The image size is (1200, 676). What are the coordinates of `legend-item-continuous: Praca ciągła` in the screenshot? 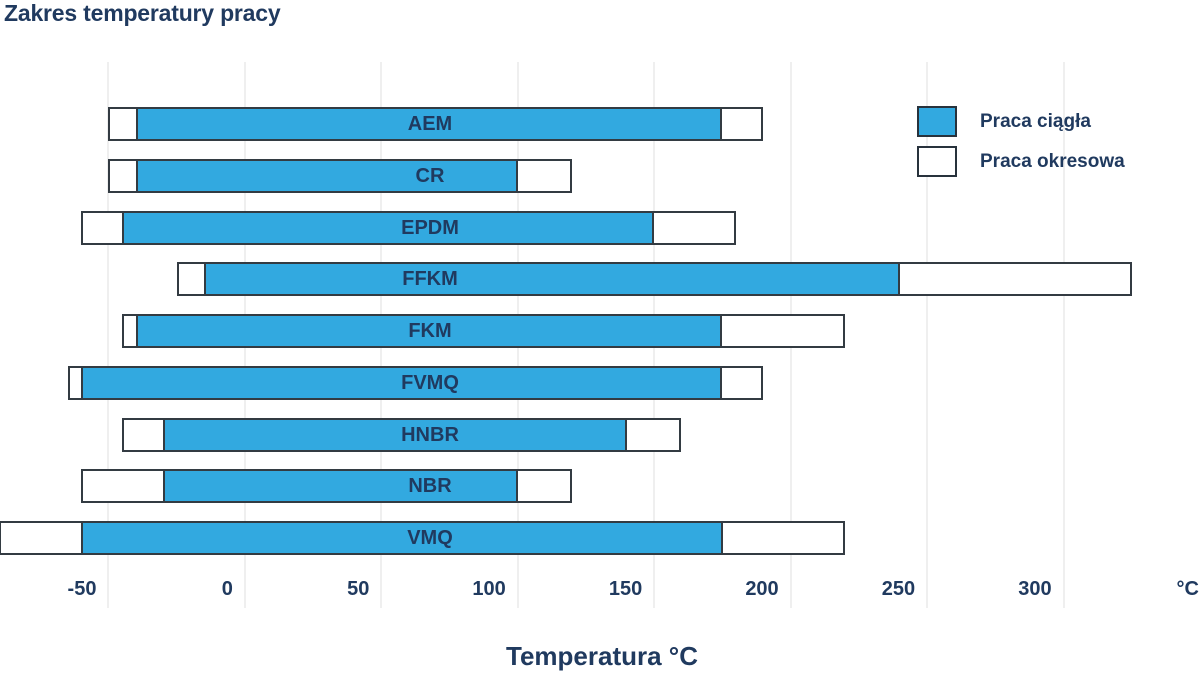 It's located at (1021, 121).